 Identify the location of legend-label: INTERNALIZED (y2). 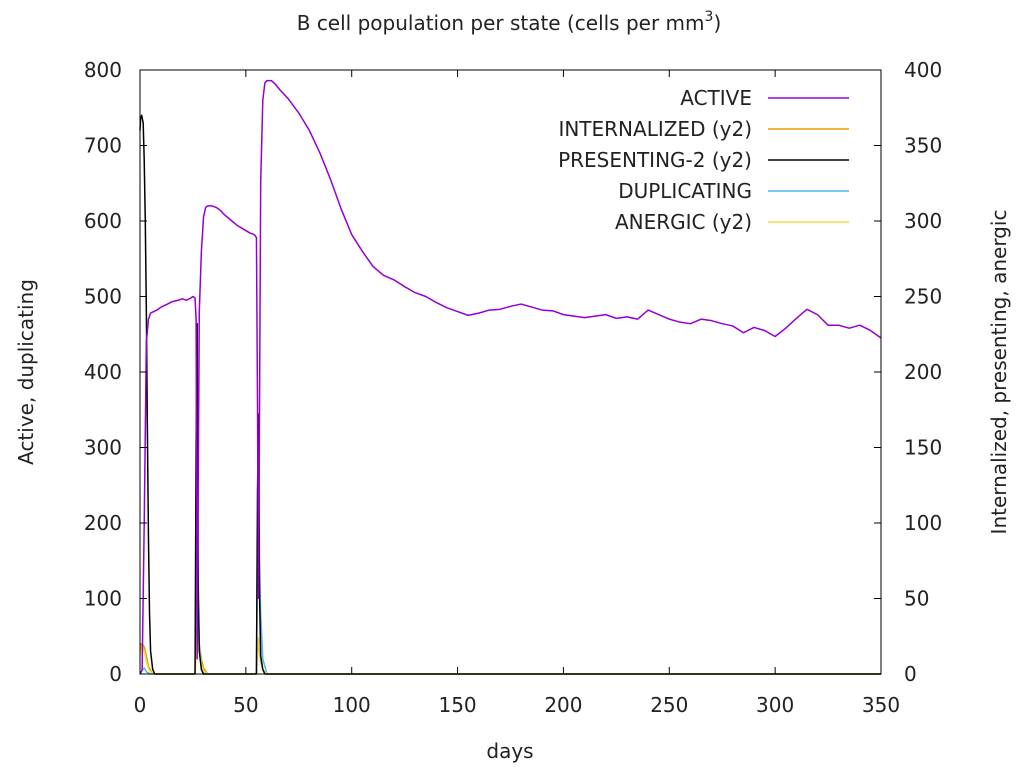
(655, 129).